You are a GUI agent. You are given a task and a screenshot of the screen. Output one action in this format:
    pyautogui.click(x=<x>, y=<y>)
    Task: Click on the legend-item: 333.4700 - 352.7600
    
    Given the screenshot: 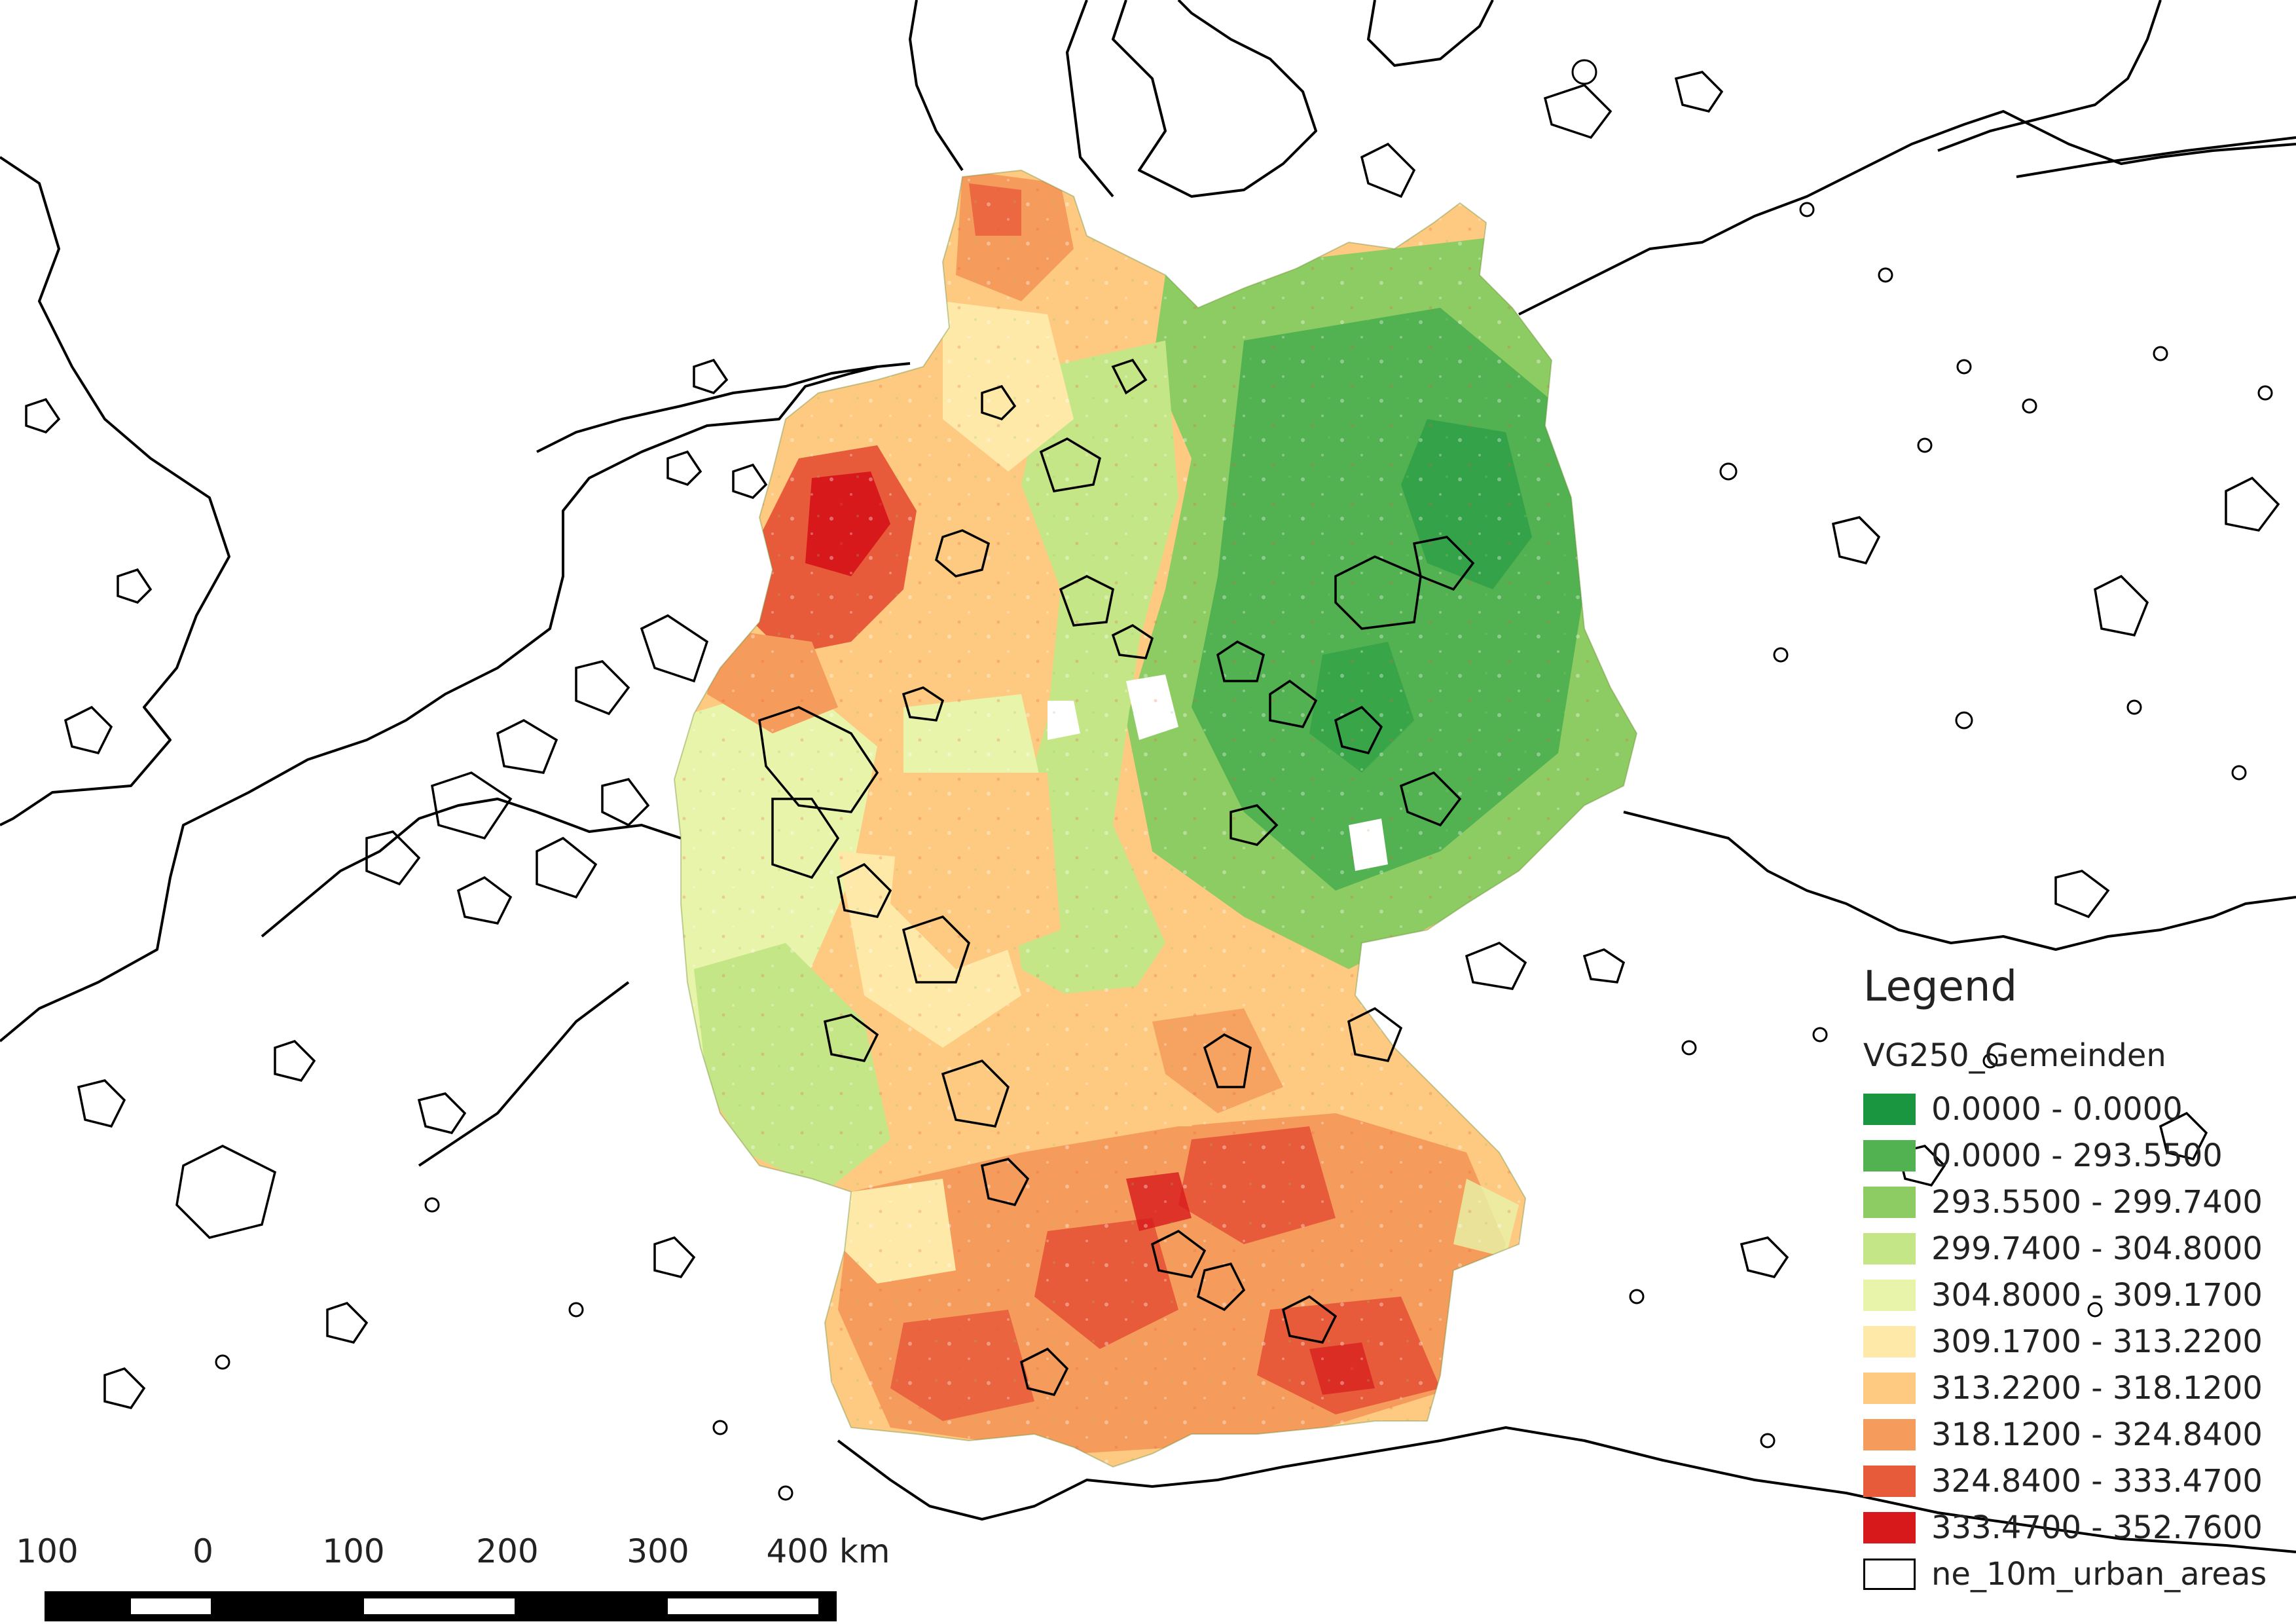 What is the action you would take?
    pyautogui.click(x=2077, y=1527)
    